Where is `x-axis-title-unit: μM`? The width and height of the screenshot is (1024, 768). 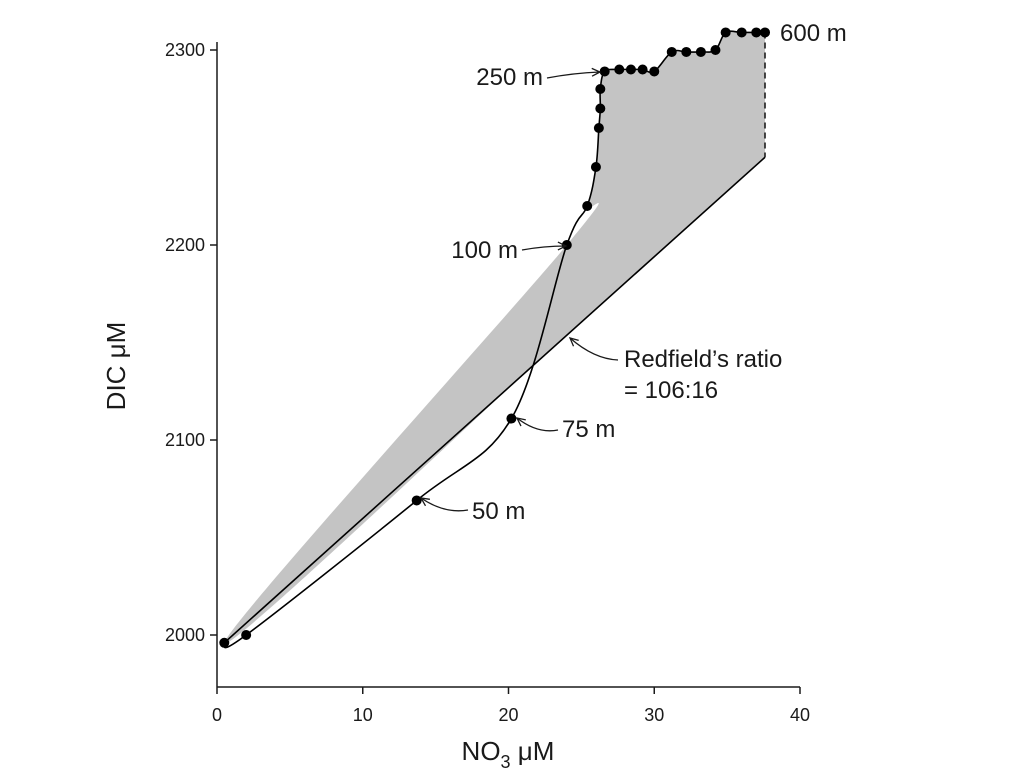
x-axis-title-unit: μM is located at coordinates (533, 751).